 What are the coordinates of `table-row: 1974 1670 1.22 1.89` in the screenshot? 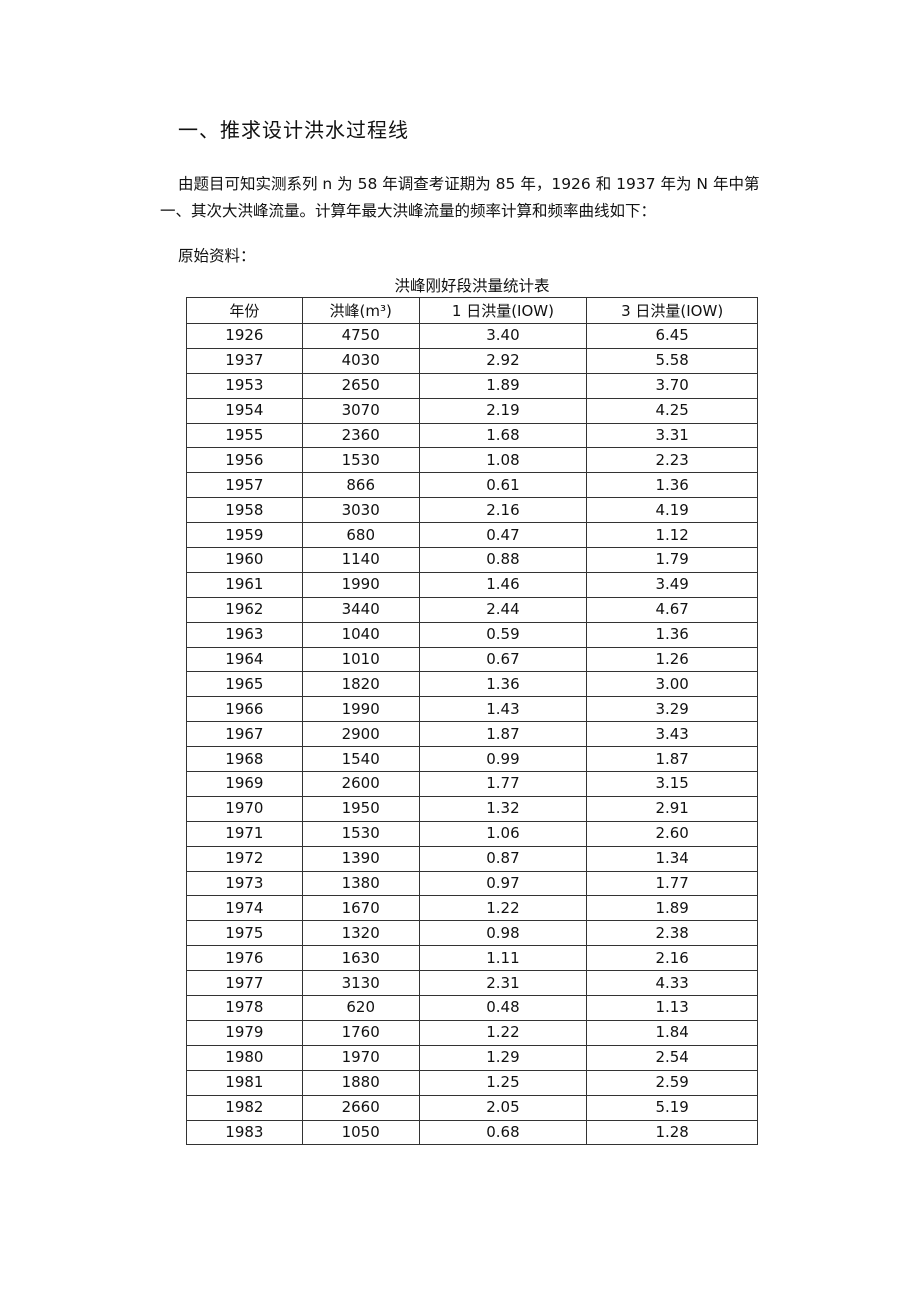 It's located at (472, 908).